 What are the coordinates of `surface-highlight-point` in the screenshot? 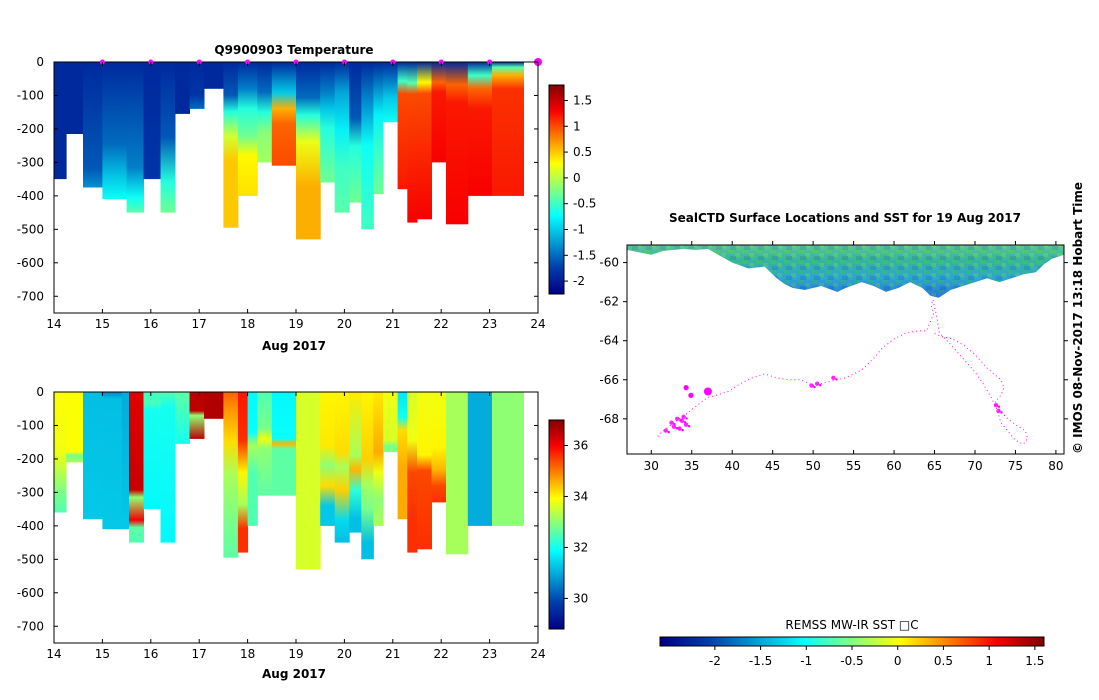 It's located at (707, 391).